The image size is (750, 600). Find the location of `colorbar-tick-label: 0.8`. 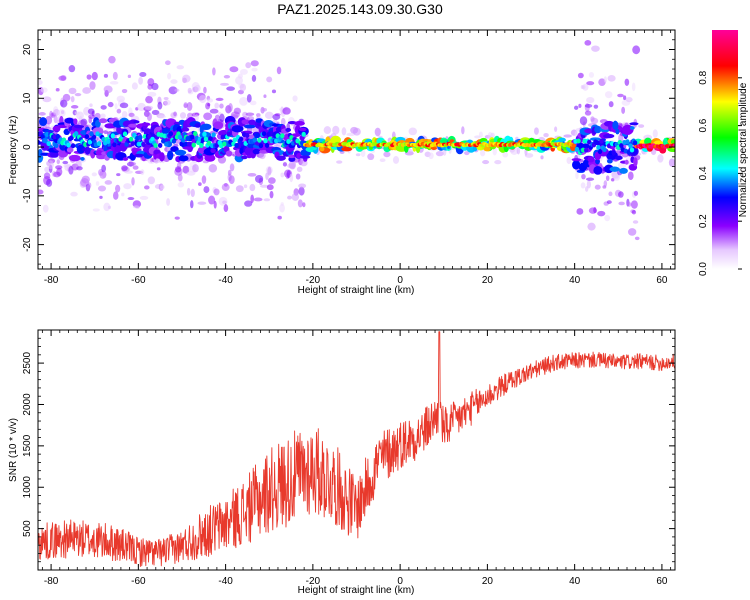

colorbar-tick-label: 0.8 is located at coordinates (703, 77).